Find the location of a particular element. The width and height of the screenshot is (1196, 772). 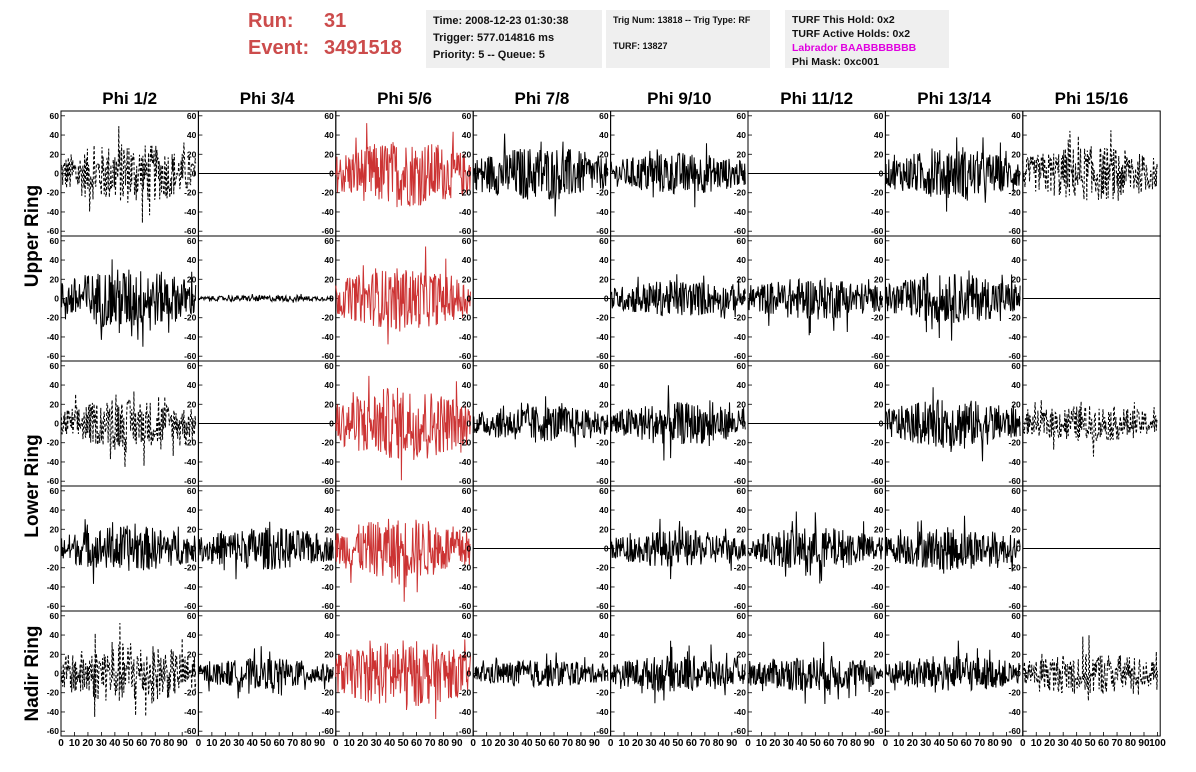

x-tick-label: 80 is located at coordinates (307, 743).